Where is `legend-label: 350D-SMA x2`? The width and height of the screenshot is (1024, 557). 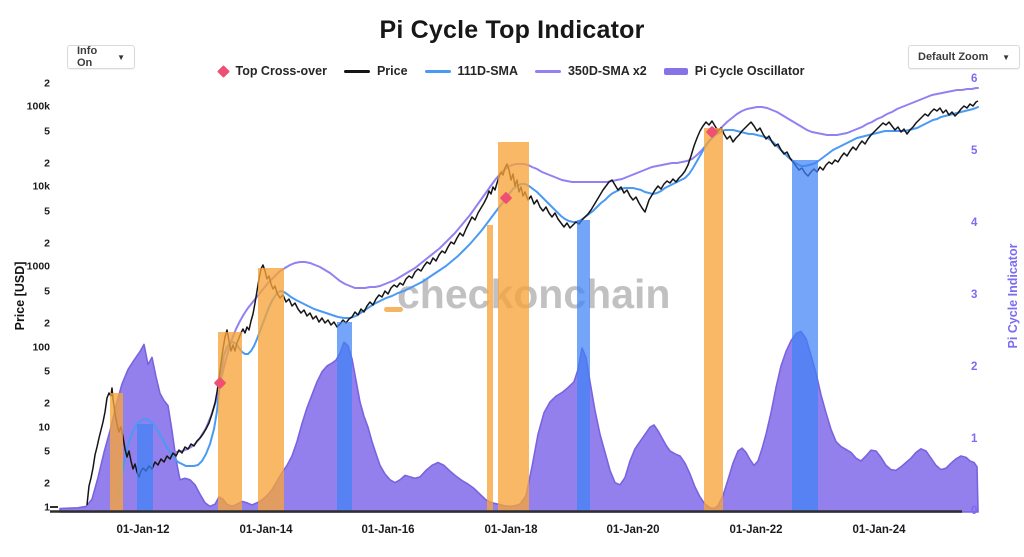 legend-label: 350D-SMA x2 is located at coordinates (607, 71).